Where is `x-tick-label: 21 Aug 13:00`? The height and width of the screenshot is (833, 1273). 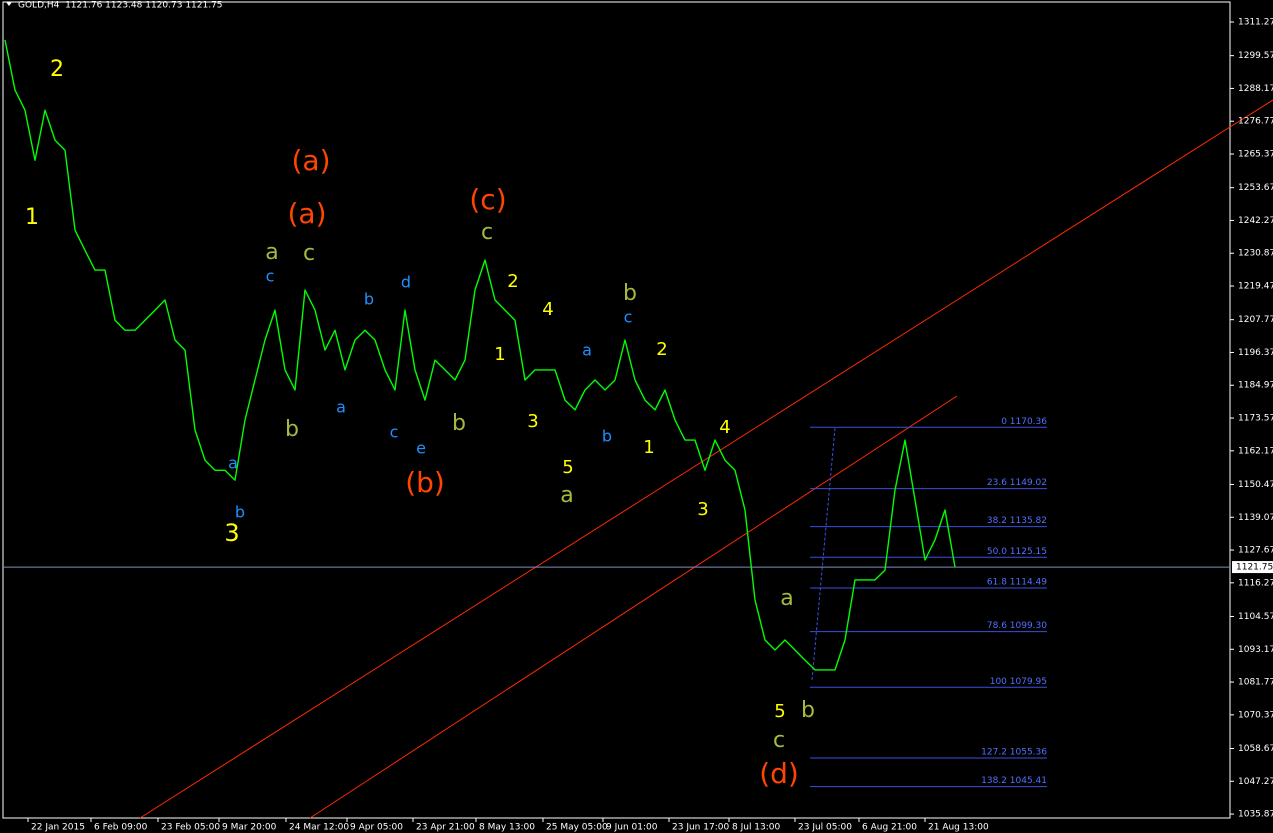 x-tick-label: 21 Aug 13:00 is located at coordinates (958, 828).